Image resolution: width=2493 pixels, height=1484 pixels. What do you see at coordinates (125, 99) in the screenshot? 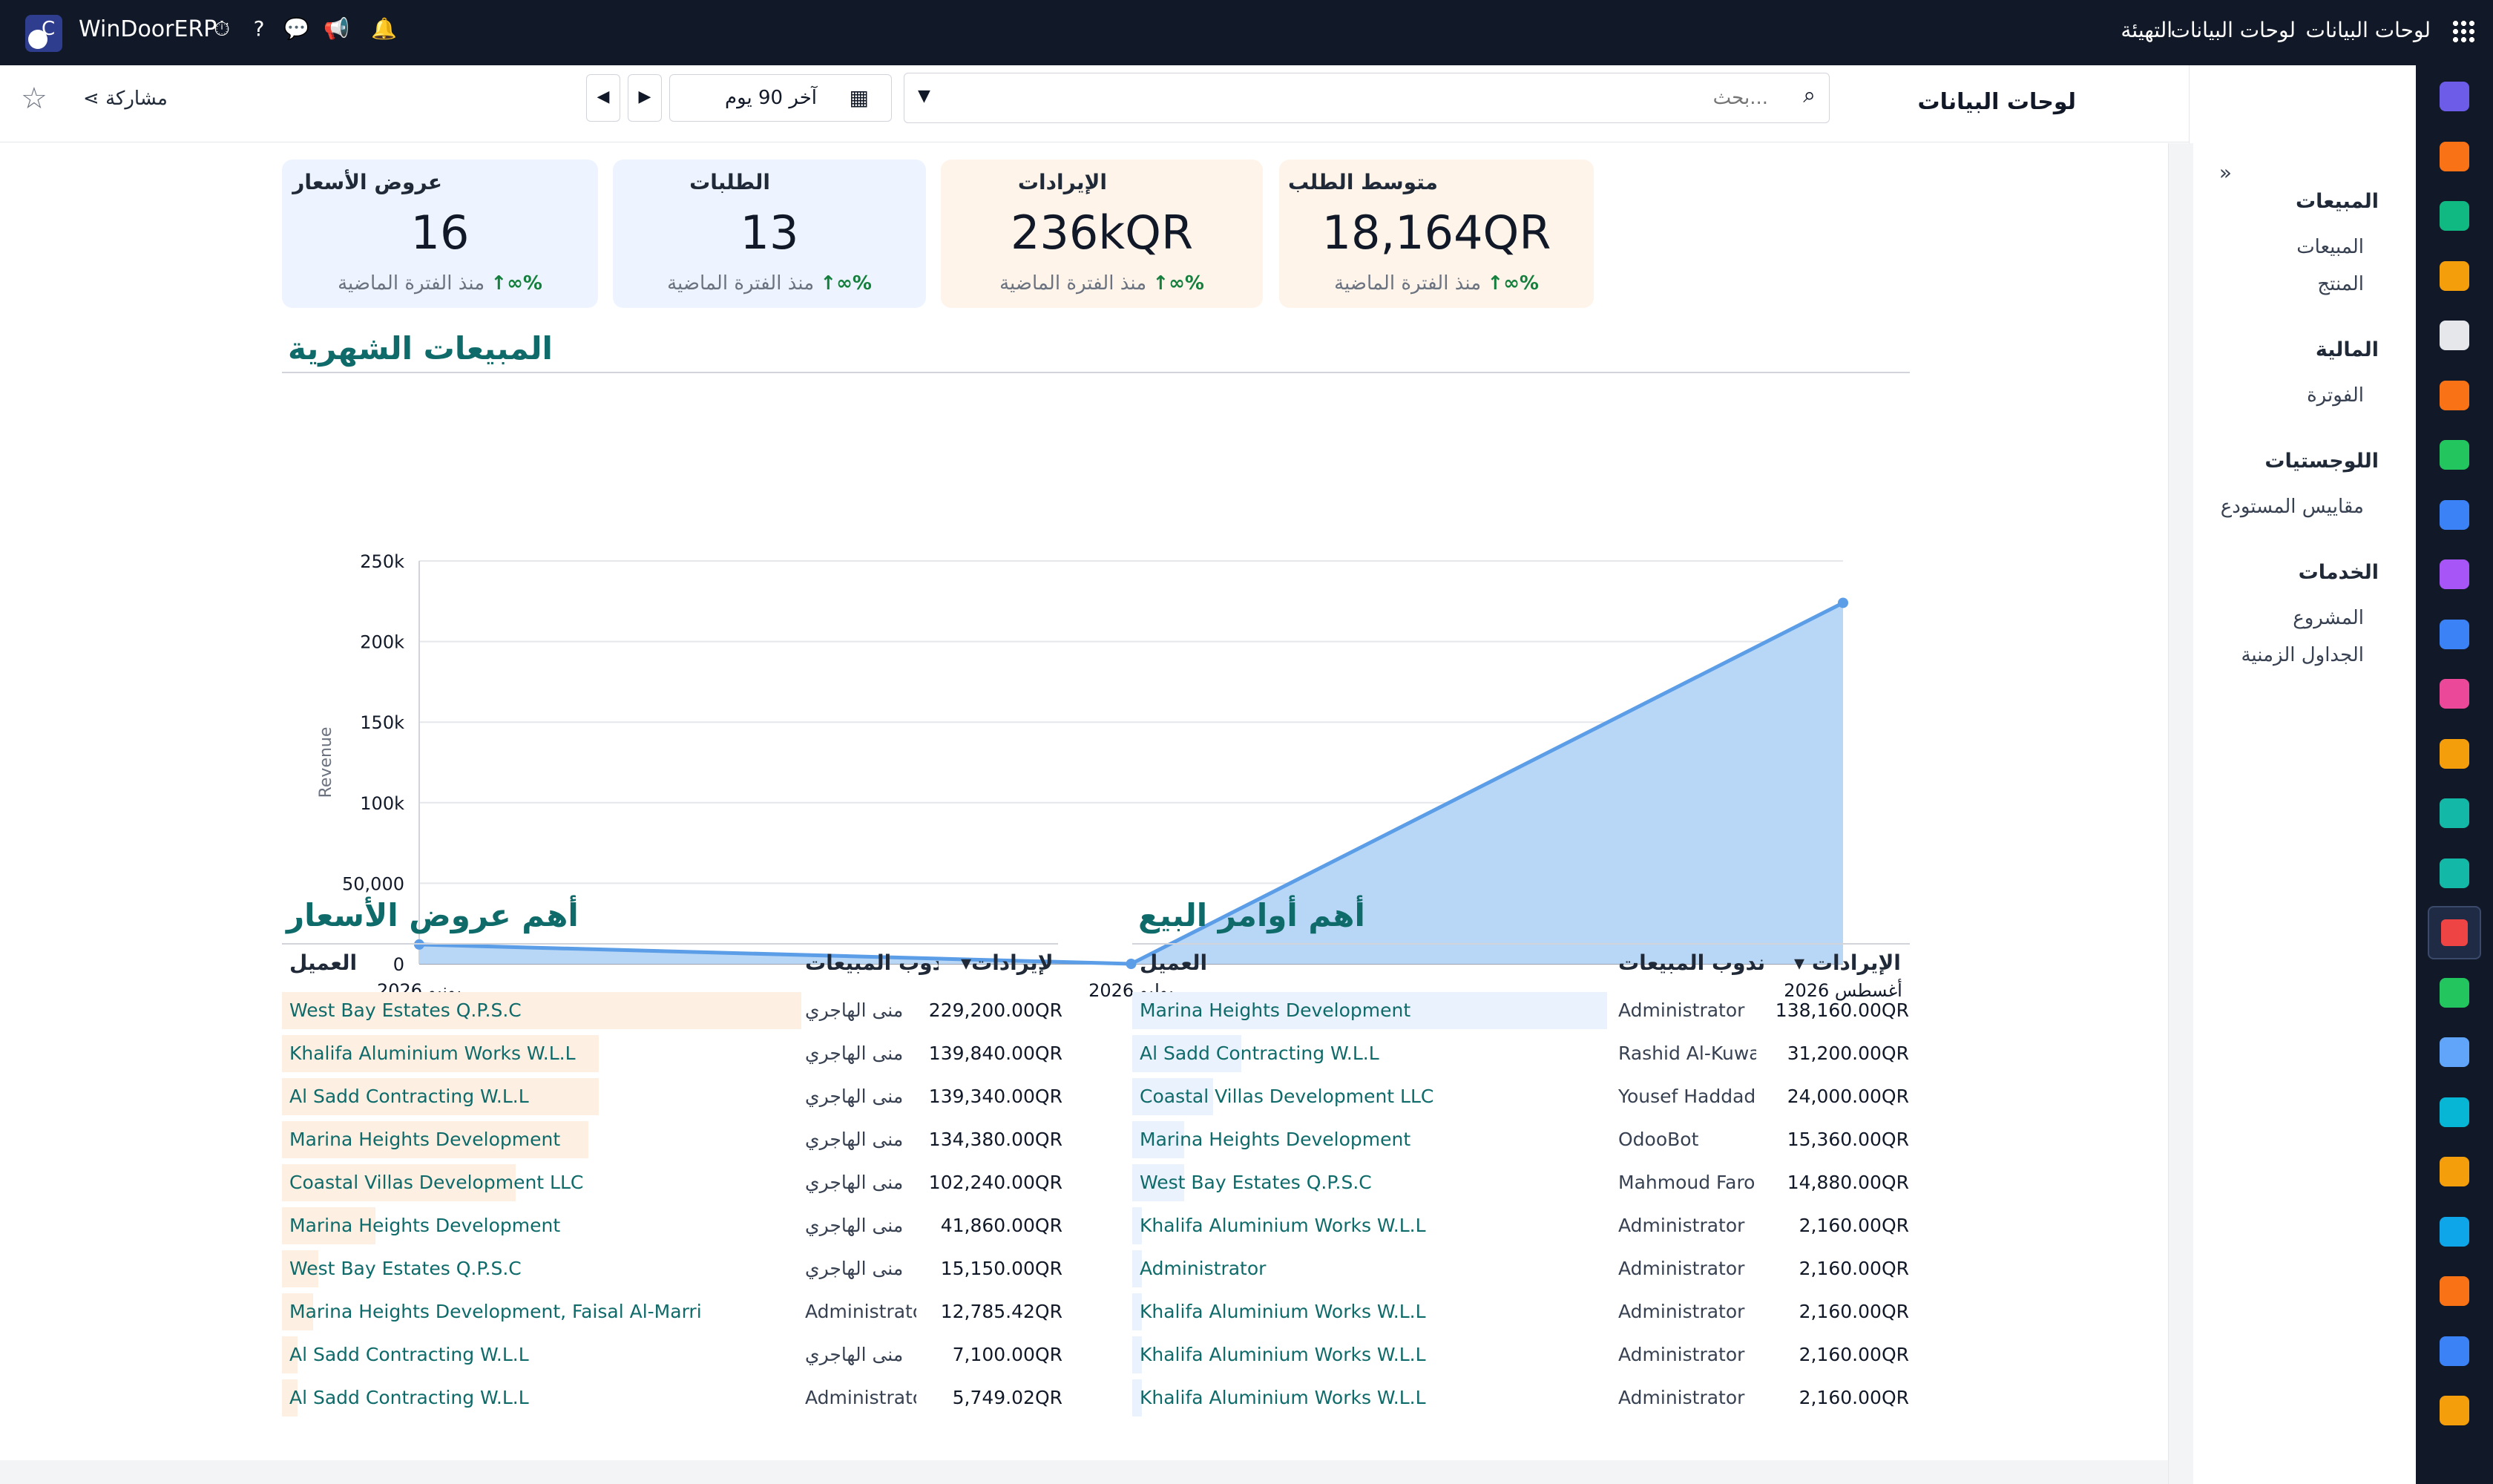
I see `share-button: ⋖ مشاركة` at bounding box center [125, 99].